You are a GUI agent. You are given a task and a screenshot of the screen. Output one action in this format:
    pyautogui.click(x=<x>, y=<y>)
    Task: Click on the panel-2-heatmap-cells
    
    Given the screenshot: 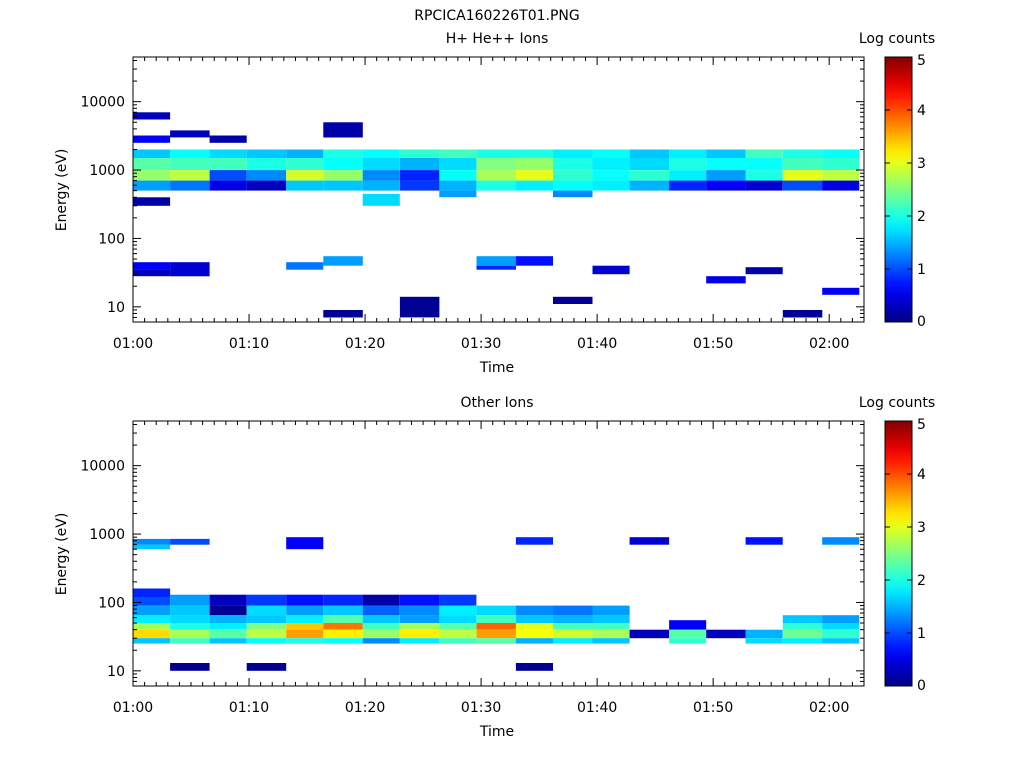 What is the action you would take?
    pyautogui.click(x=496, y=604)
    